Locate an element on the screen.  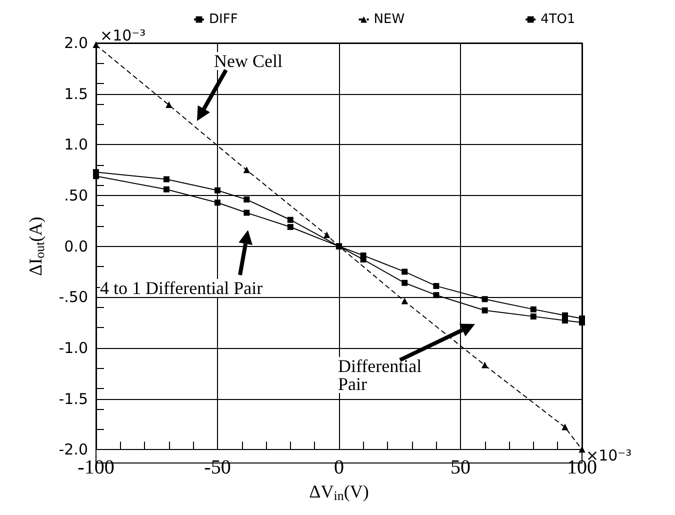
y-tick-label: -2.0 is located at coordinates (73, 449).